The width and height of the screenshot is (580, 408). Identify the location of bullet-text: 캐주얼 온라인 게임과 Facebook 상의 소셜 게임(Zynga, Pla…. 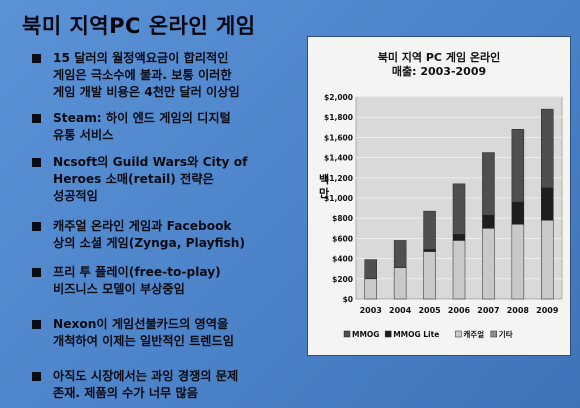
(149, 234).